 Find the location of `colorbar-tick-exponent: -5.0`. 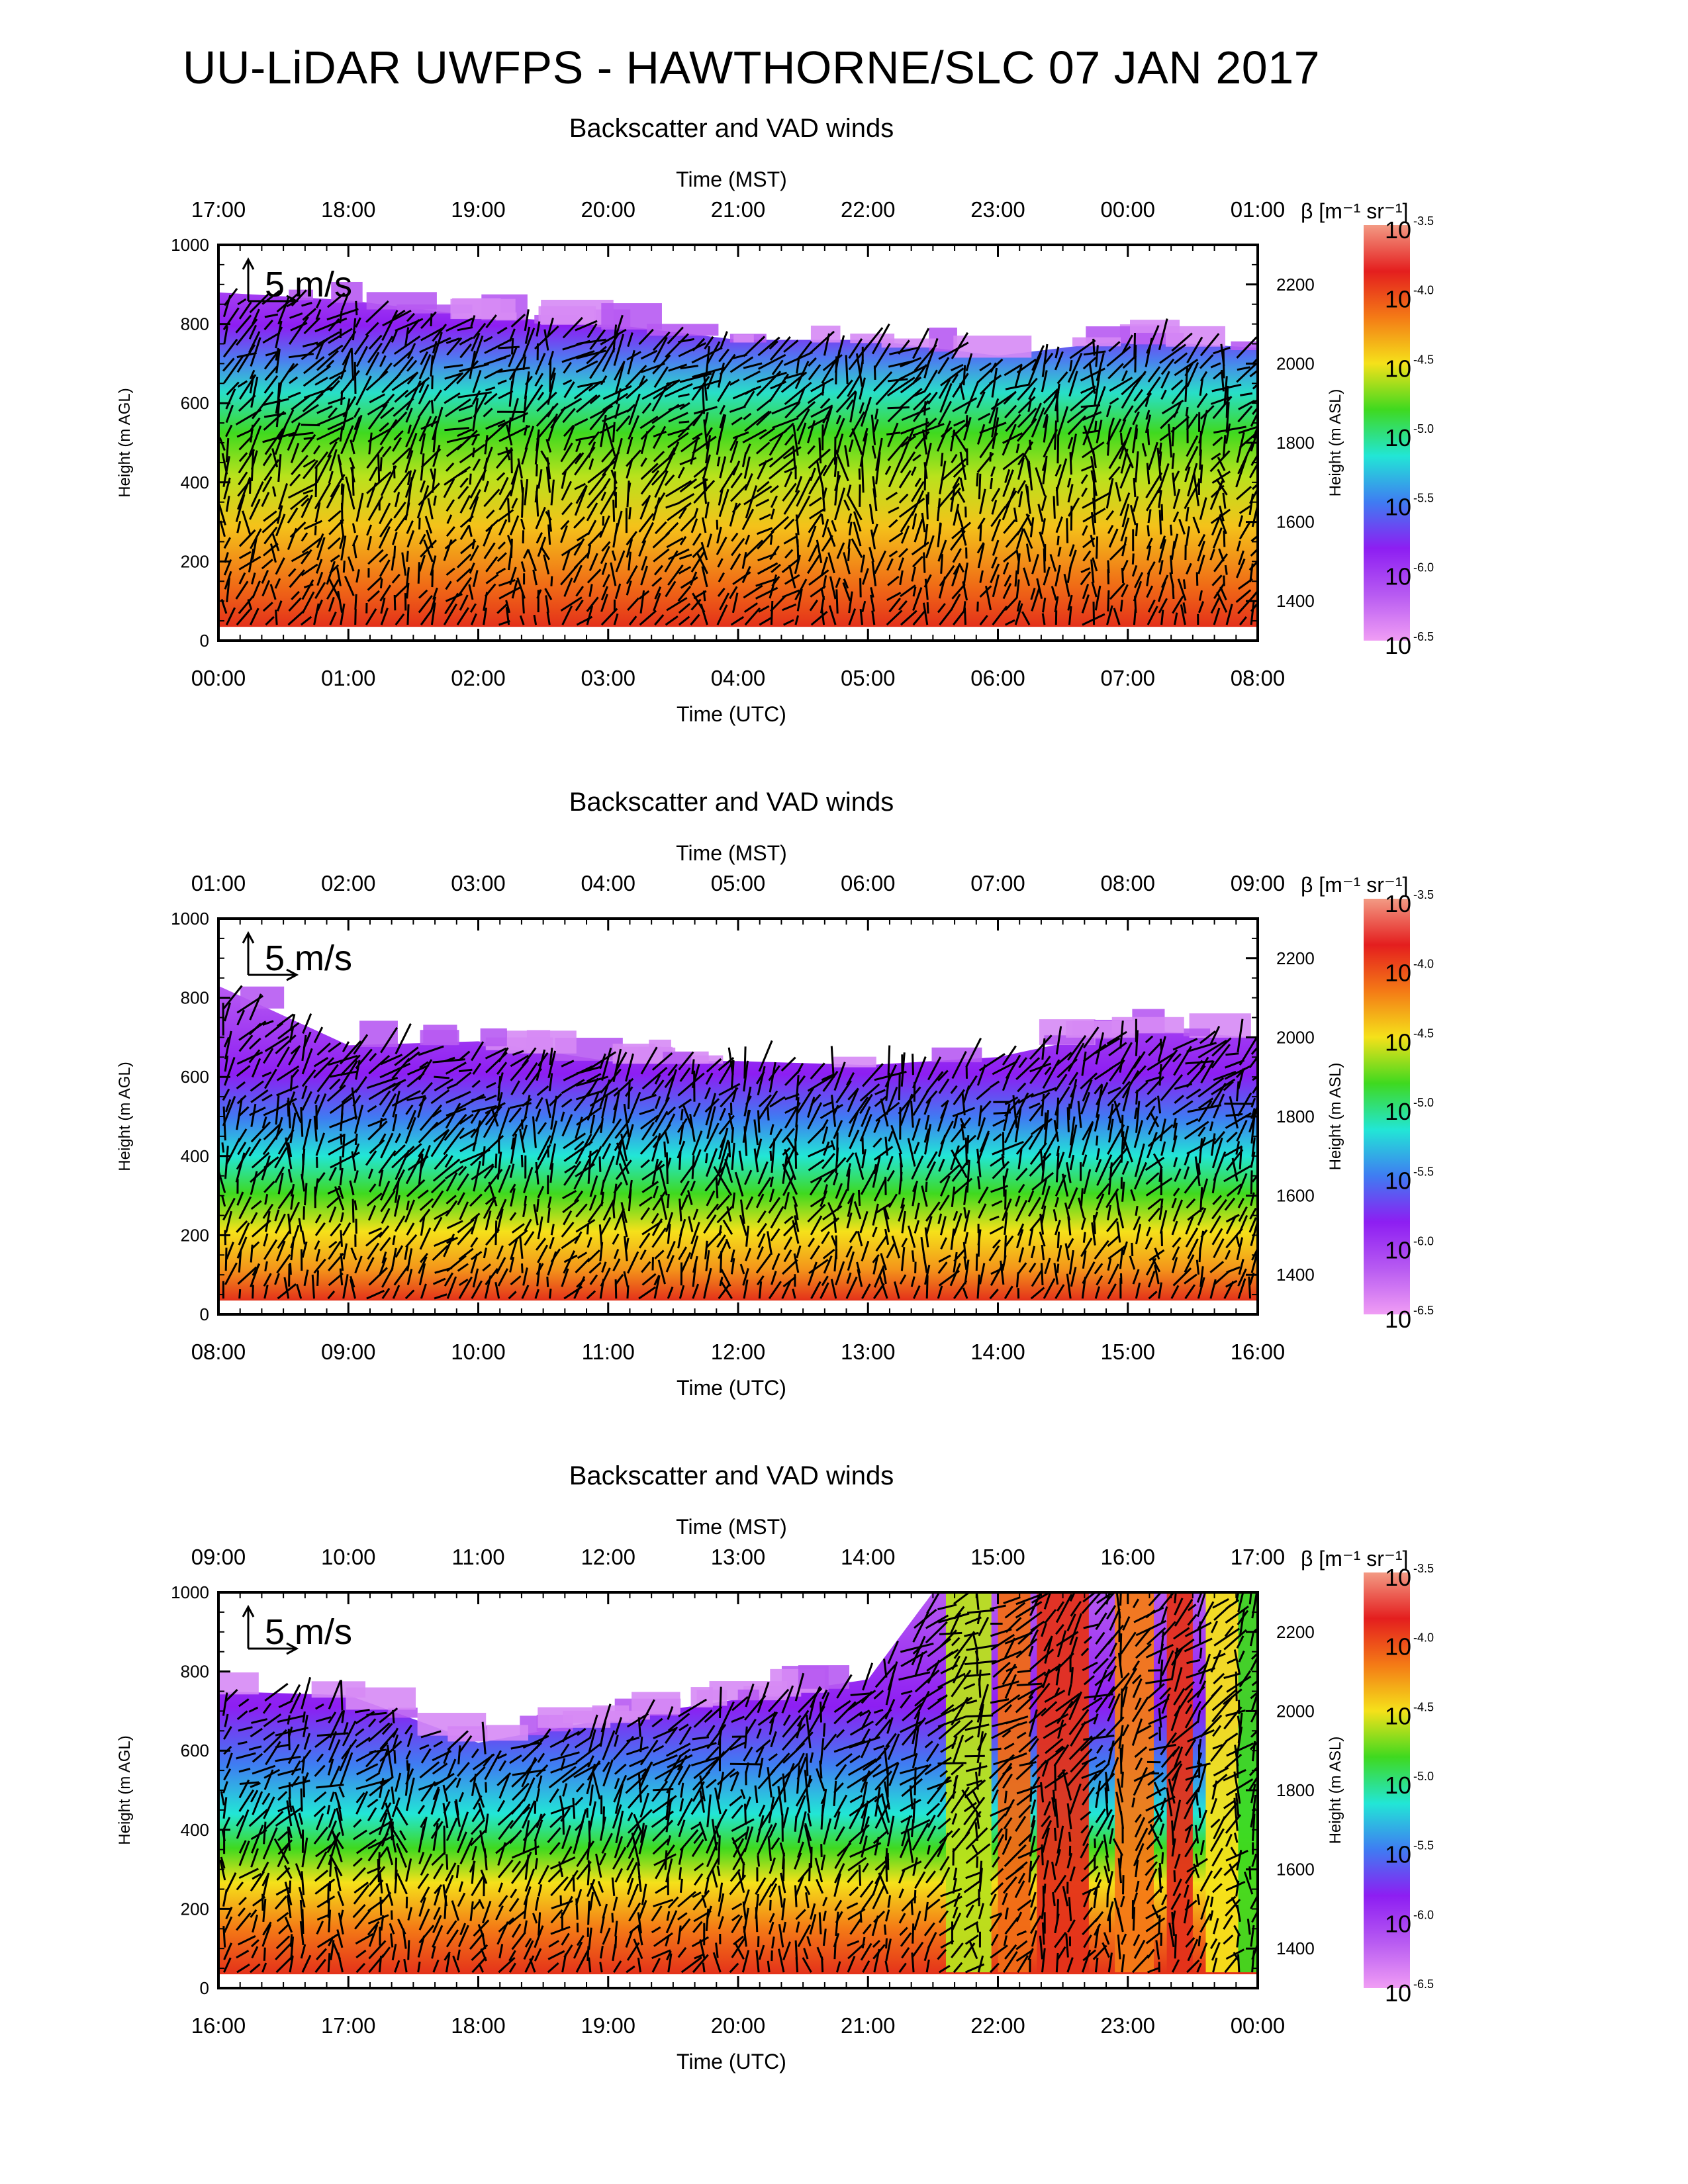

colorbar-tick-exponent: -5.0 is located at coordinates (1423, 429).